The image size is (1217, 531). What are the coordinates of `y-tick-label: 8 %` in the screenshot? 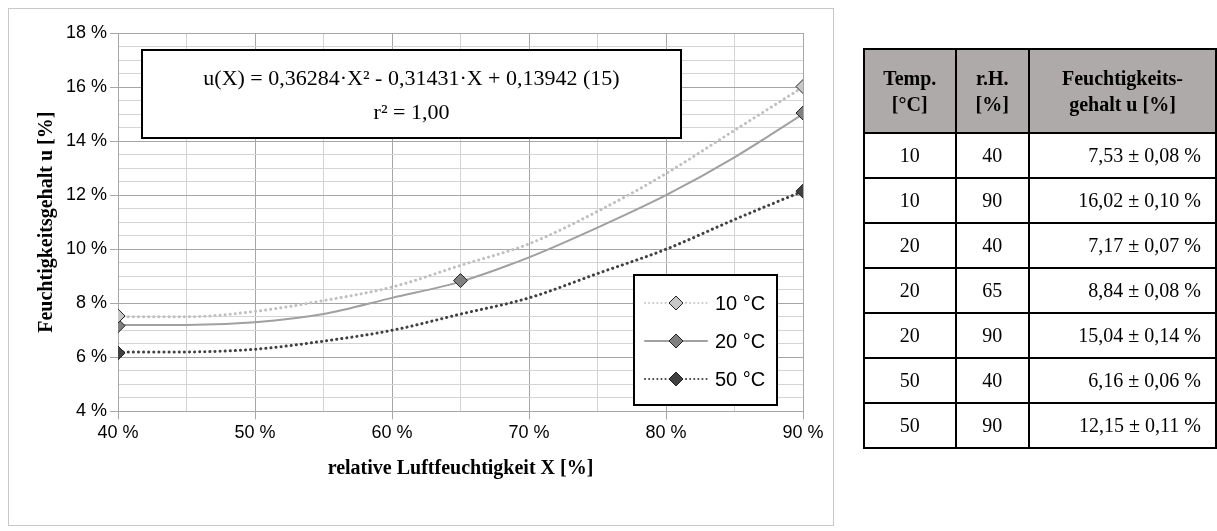 It's located at (92, 302).